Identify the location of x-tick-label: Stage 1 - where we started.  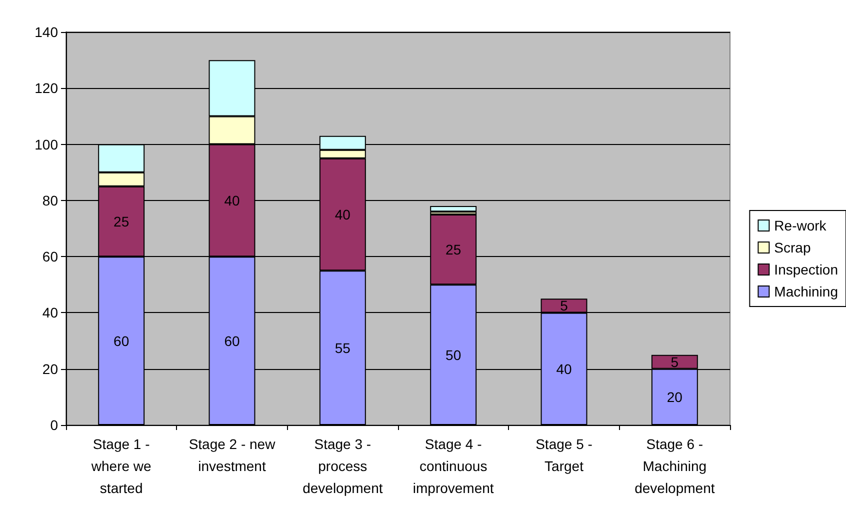
(121, 466).